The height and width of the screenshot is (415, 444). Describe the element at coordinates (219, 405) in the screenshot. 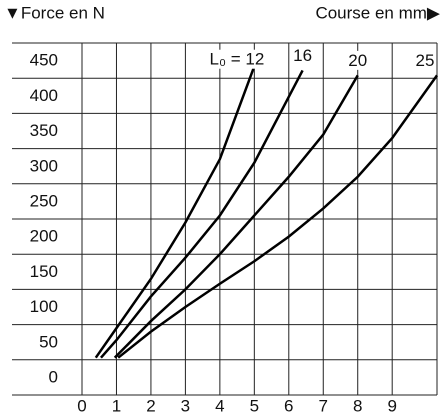

I see `x-tick-label: 4` at that location.